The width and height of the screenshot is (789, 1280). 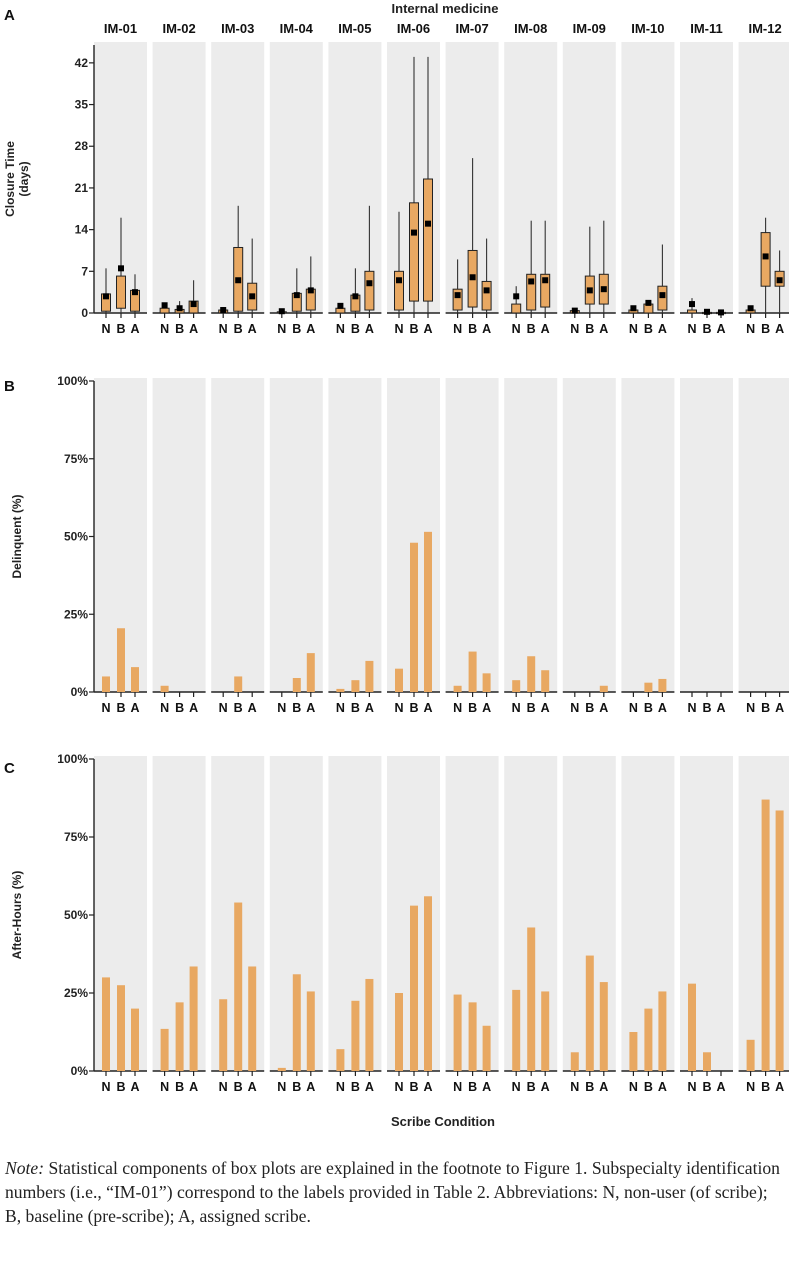 I want to click on bar-IM-03-A, so click(x=252, y=1018).